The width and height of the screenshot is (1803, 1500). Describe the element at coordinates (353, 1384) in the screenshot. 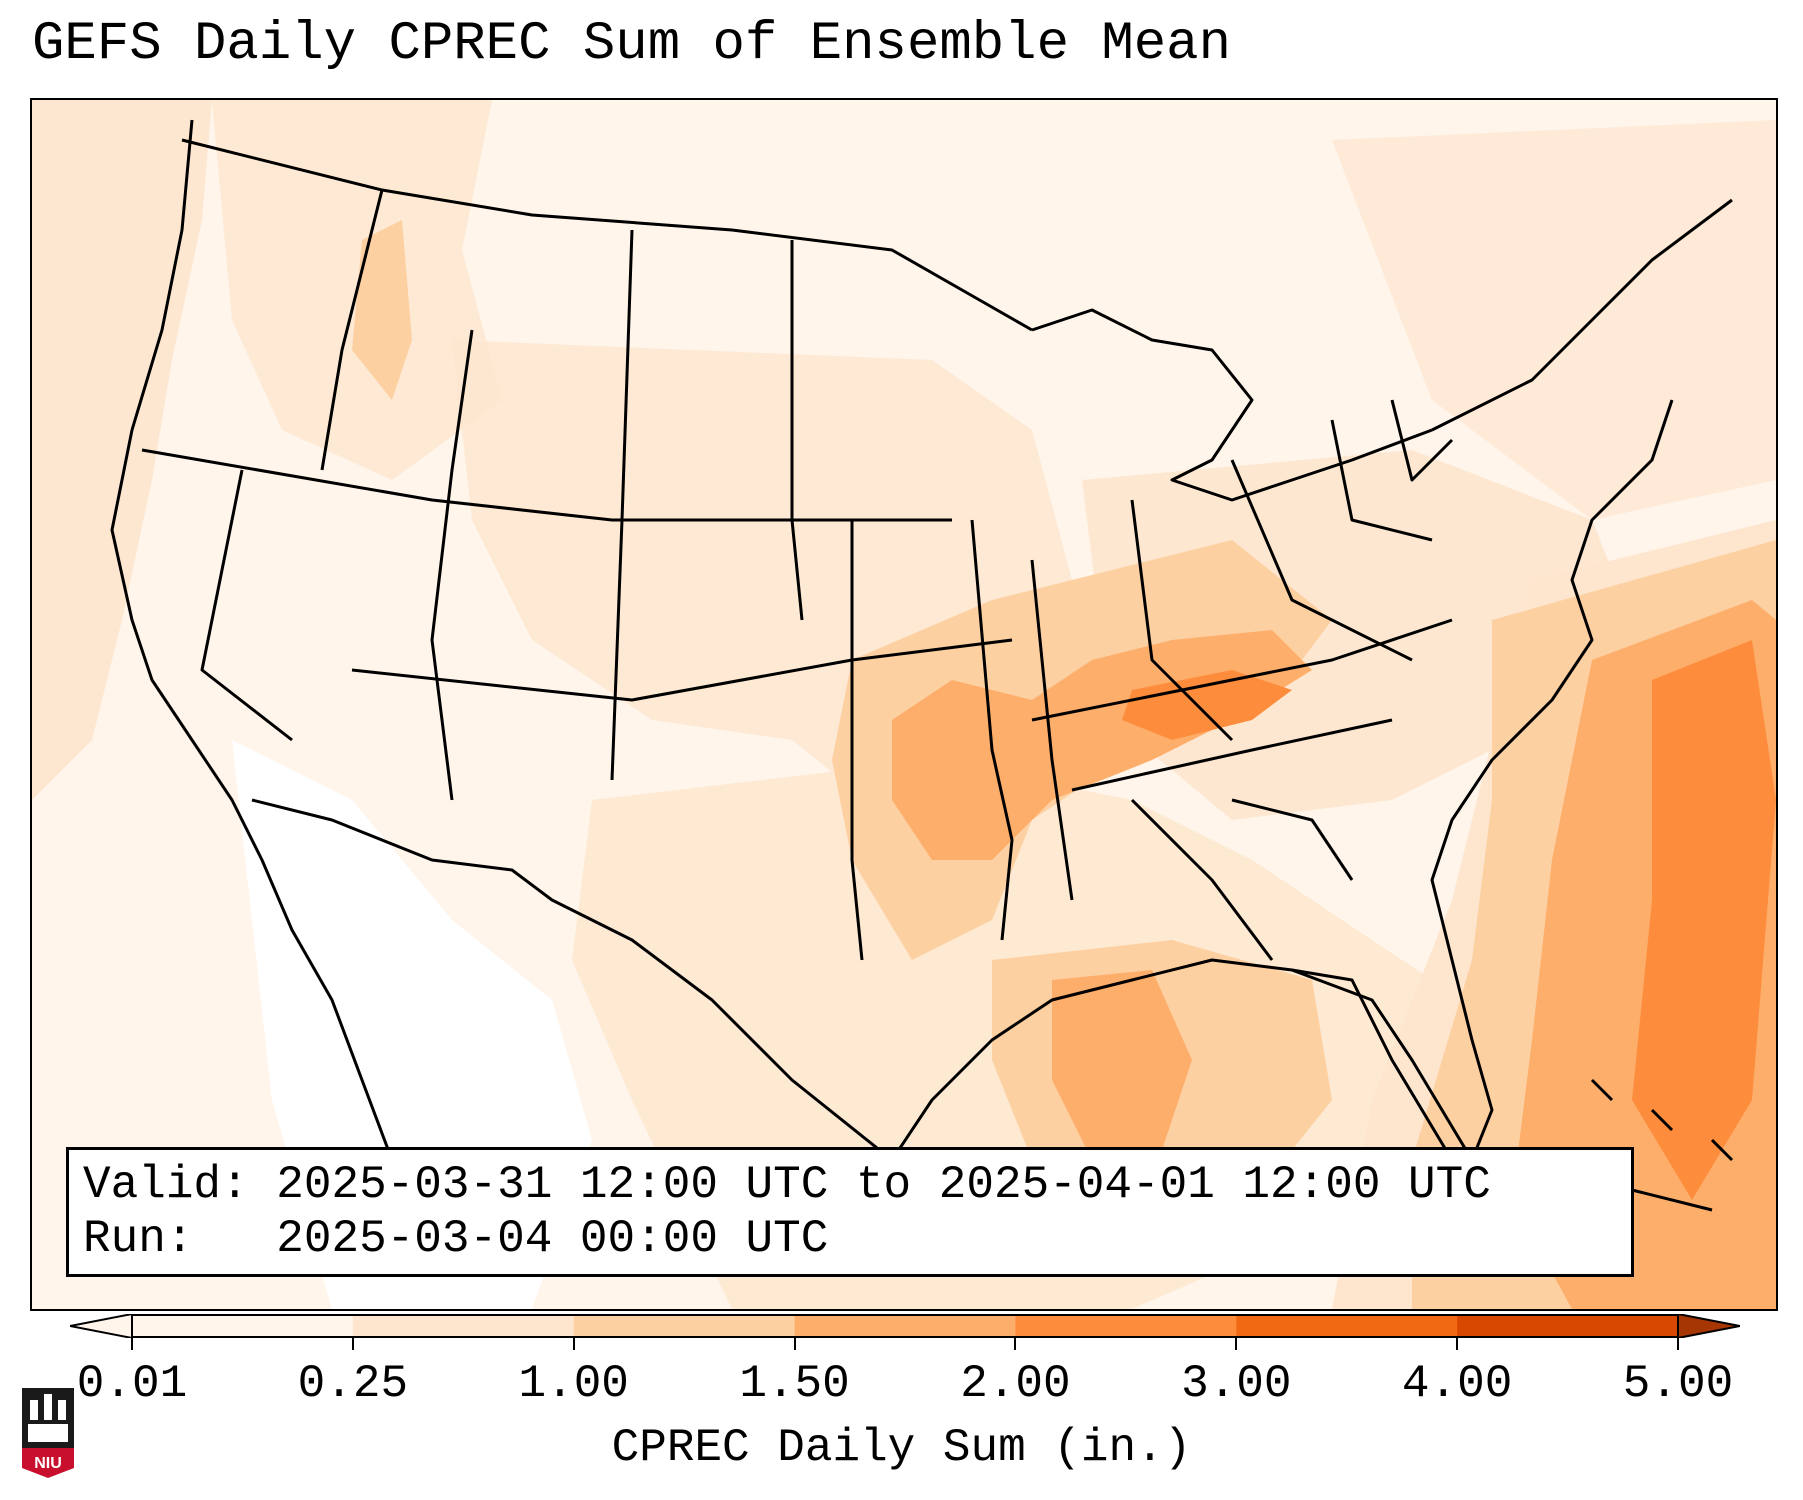

I see `colorbar-tick-label: 0.25` at that location.